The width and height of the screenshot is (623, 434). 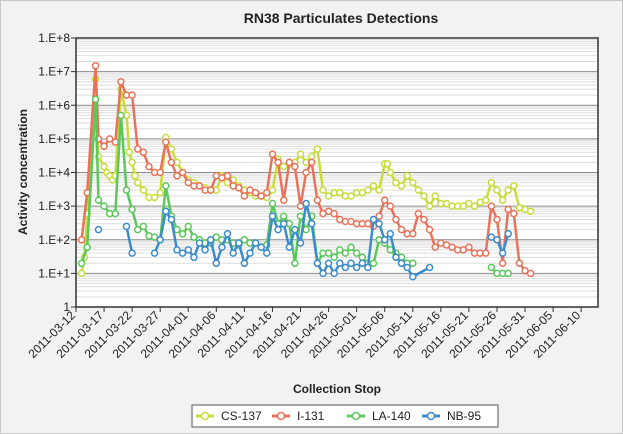 I want to click on legend-item-i-131: I-131, so click(x=298, y=416).